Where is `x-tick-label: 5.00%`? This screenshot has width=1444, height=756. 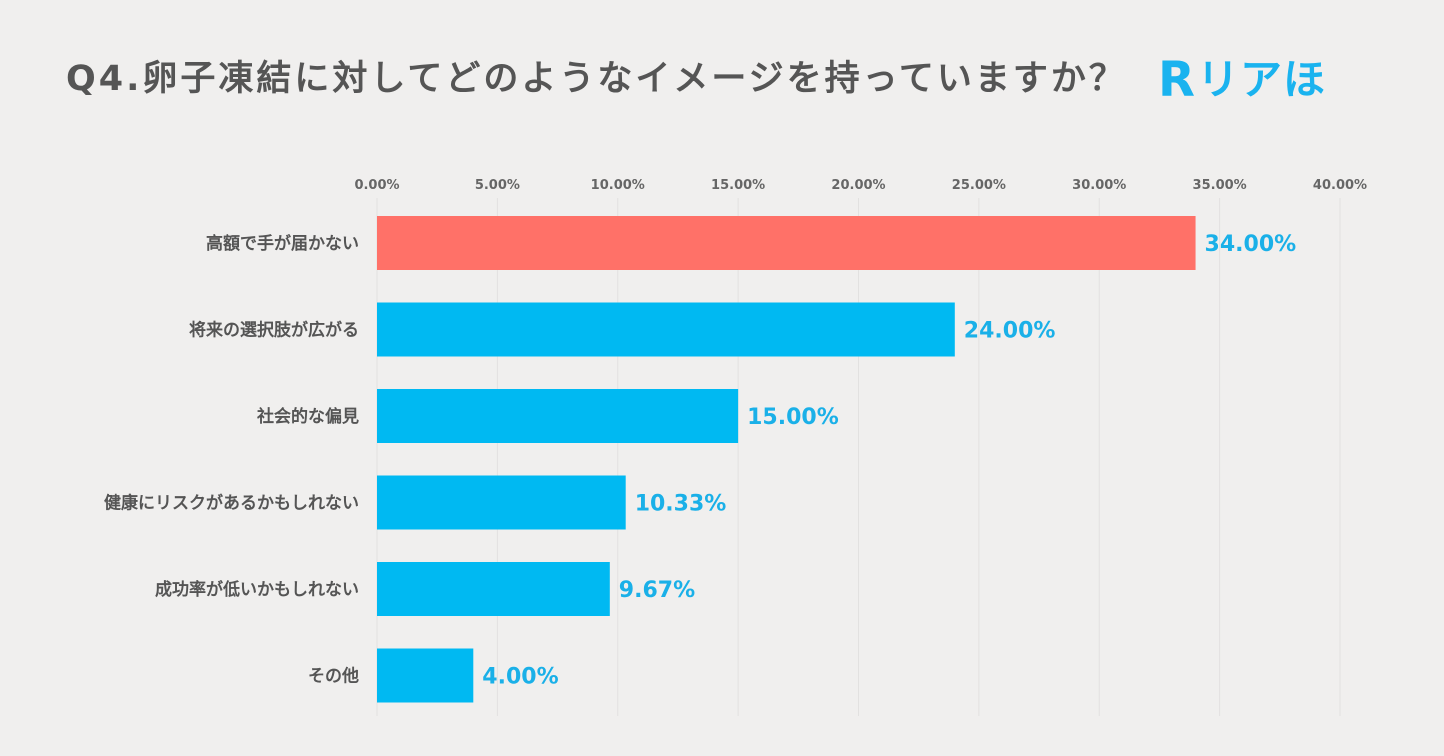
x-tick-label: 5.00% is located at coordinates (497, 185).